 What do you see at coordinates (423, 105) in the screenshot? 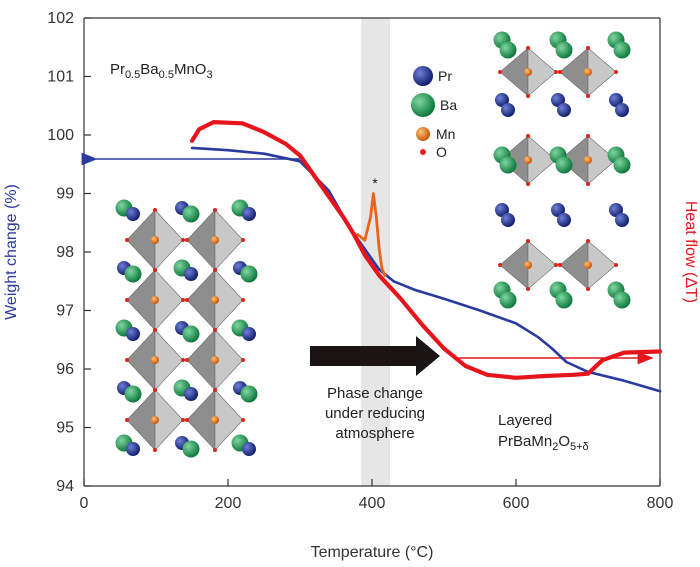
I see `legend-ba-marker` at bounding box center [423, 105].